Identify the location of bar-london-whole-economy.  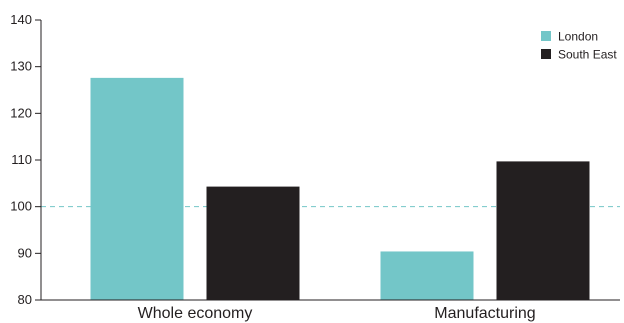
(137, 188).